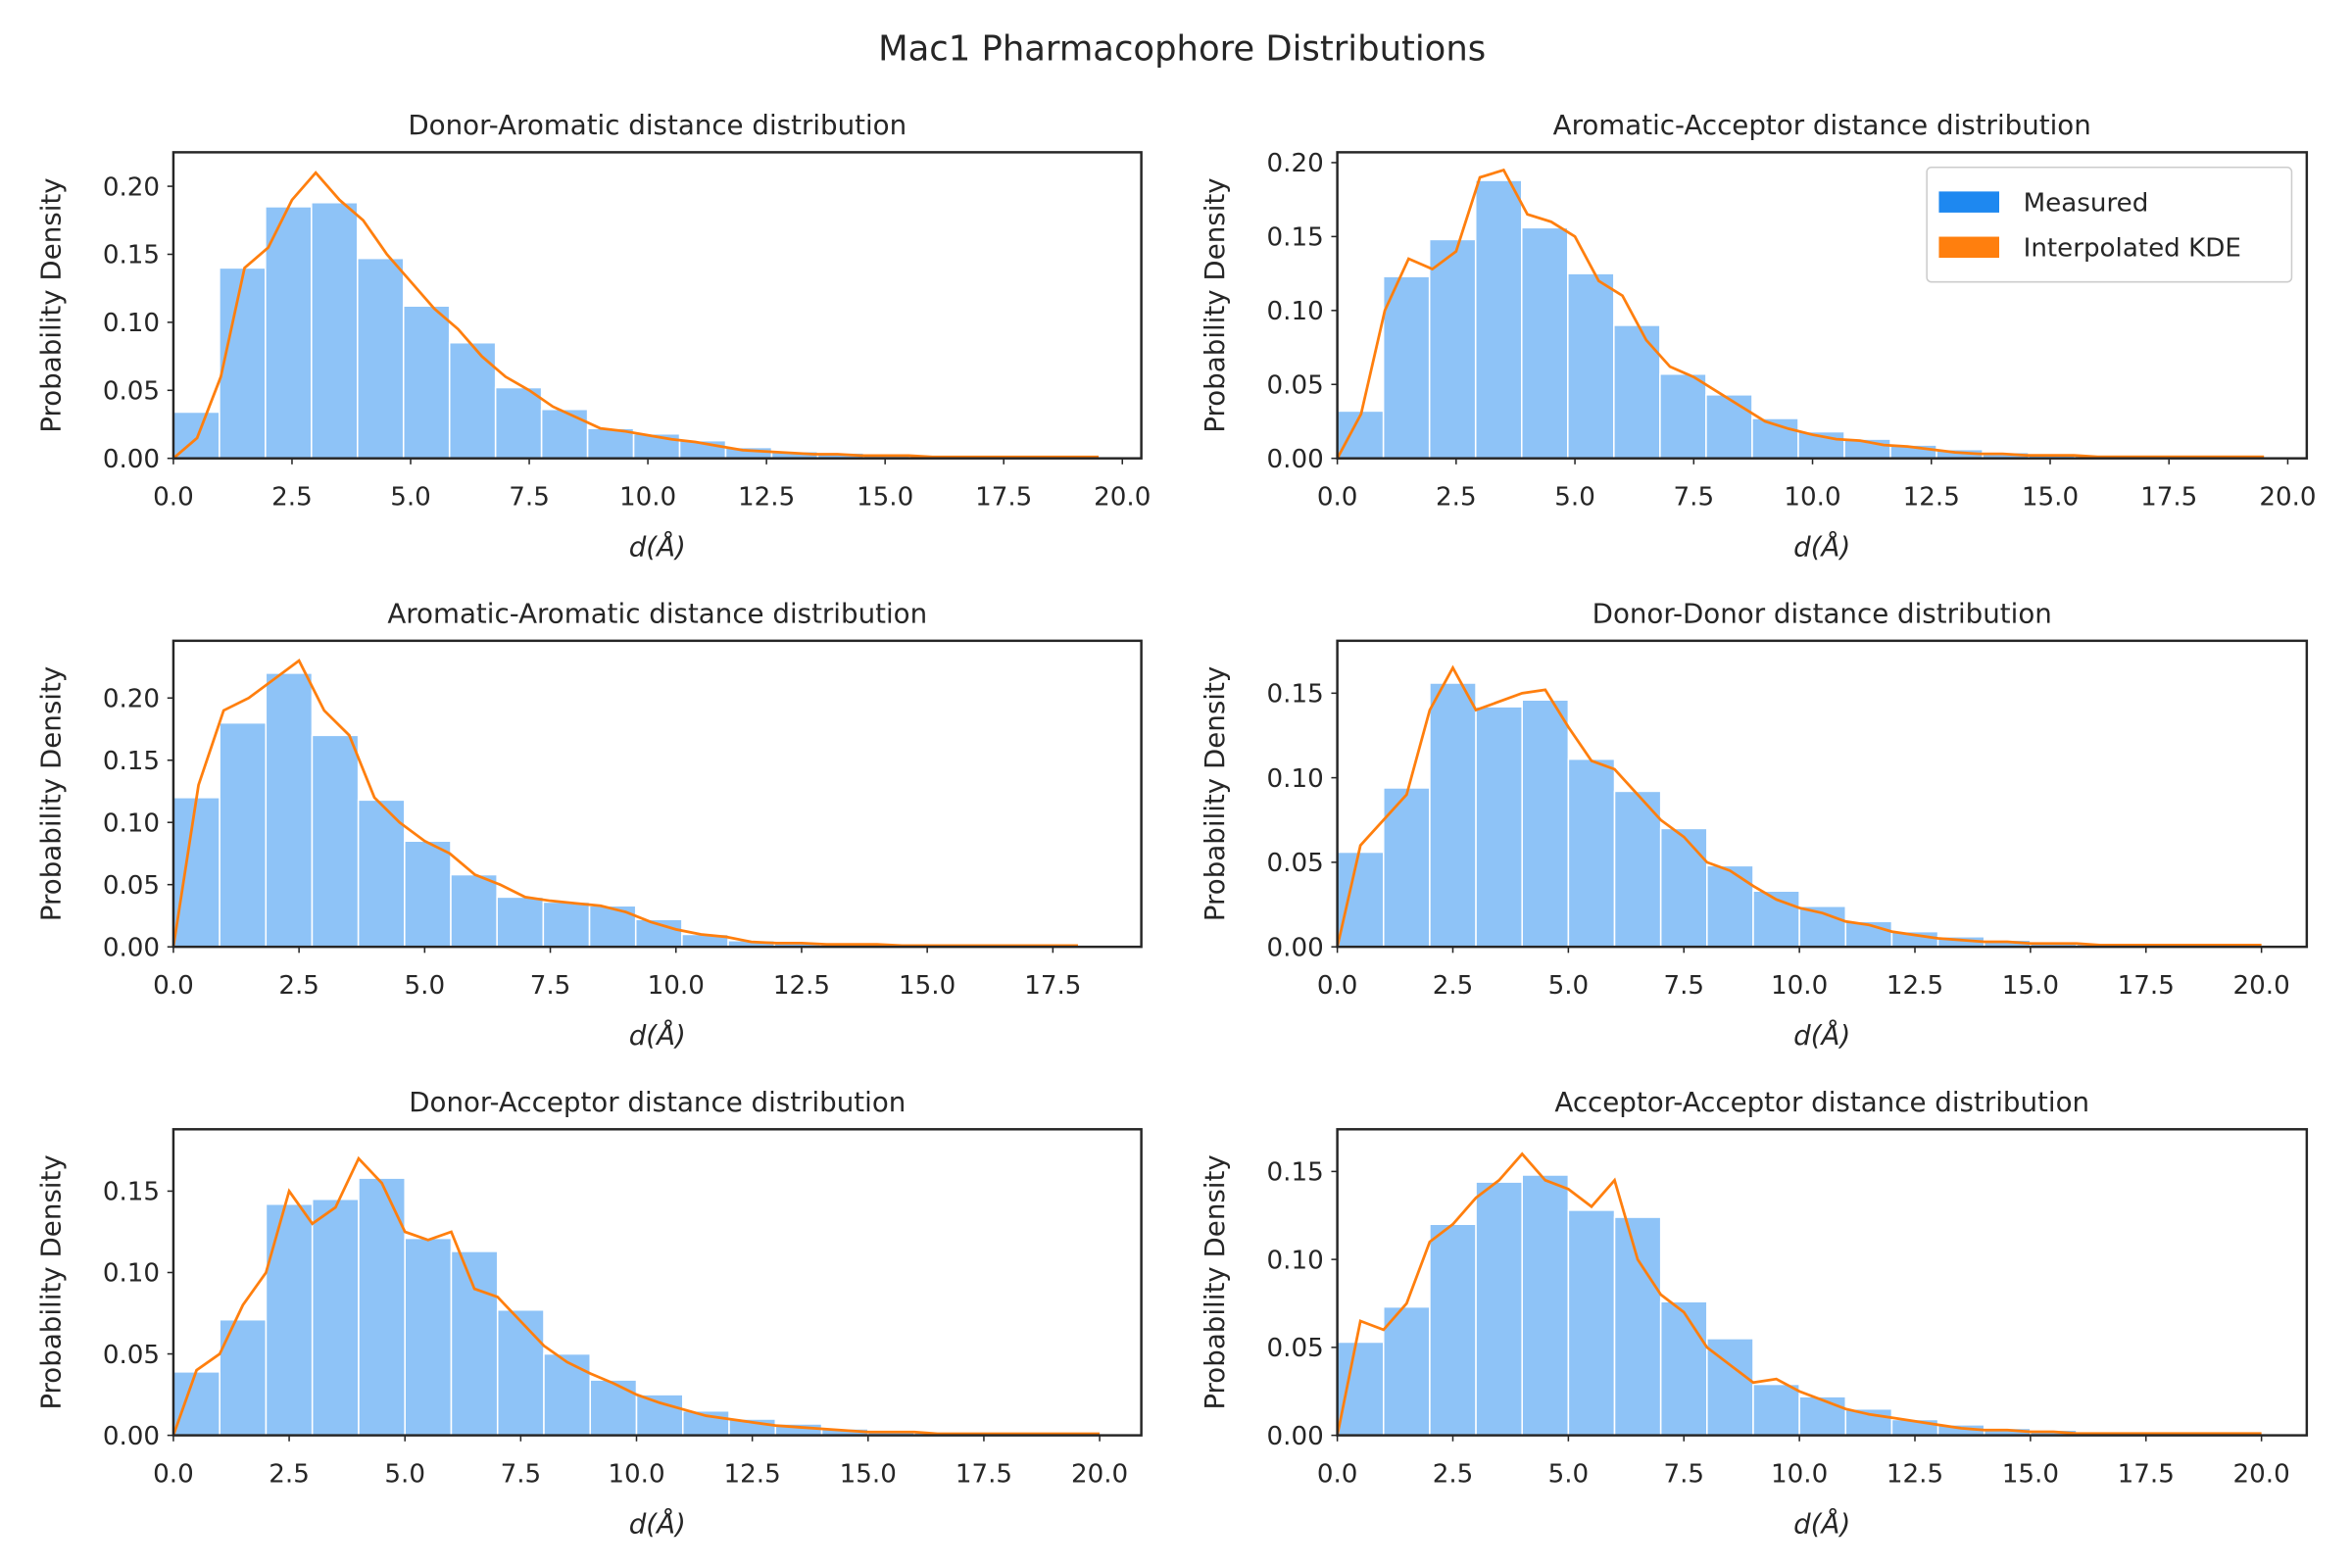  What do you see at coordinates (657, 1102) in the screenshot?
I see `subplot-title: Donor-Acceptor distance distribution` at bounding box center [657, 1102].